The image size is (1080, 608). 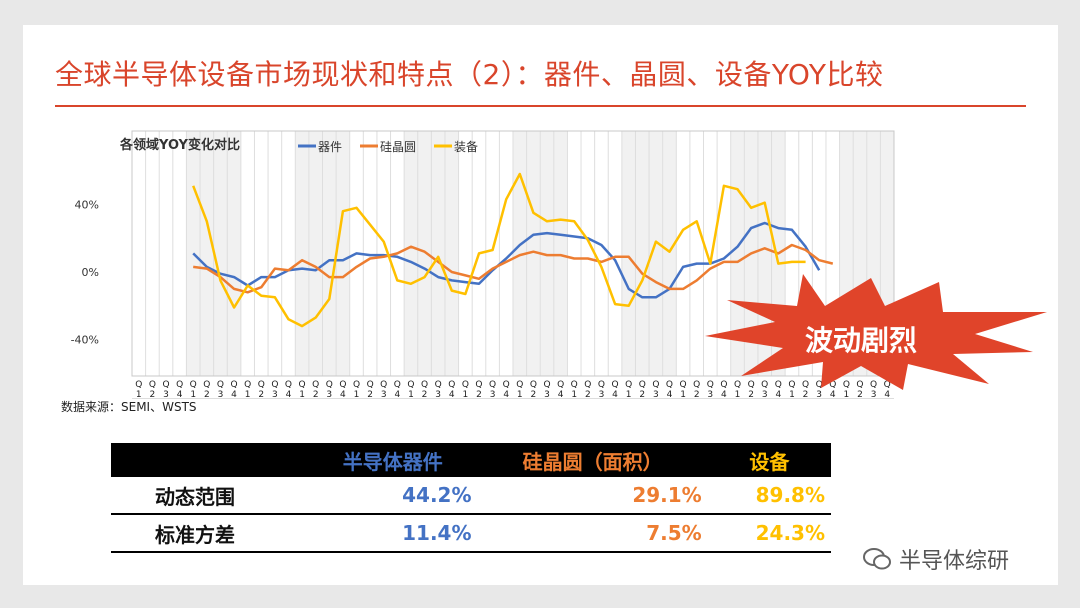 I want to click on chart-title: 各领域YOY变化对比, so click(x=179, y=145).